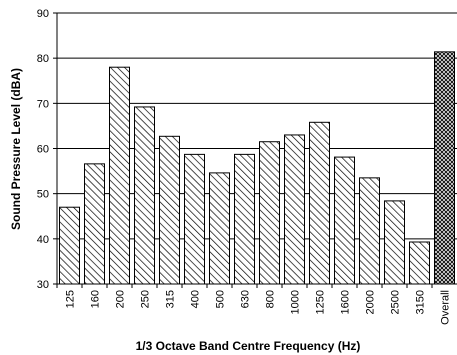 This screenshot has width=457, height=355. I want to click on x-tick-label: 2000, so click(371, 302).